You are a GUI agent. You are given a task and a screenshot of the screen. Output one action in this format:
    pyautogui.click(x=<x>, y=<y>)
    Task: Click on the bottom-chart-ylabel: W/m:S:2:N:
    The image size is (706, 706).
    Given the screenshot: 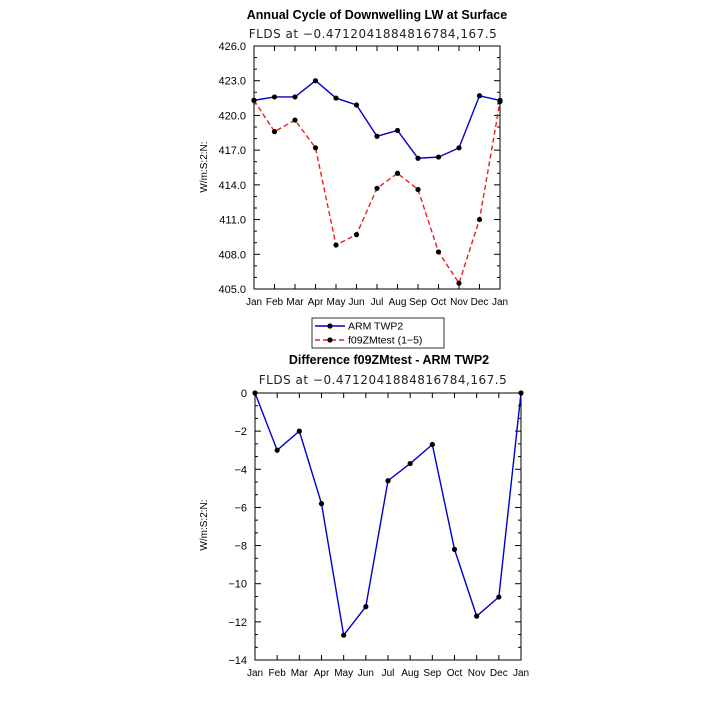 What is the action you would take?
    pyautogui.click(x=204, y=524)
    